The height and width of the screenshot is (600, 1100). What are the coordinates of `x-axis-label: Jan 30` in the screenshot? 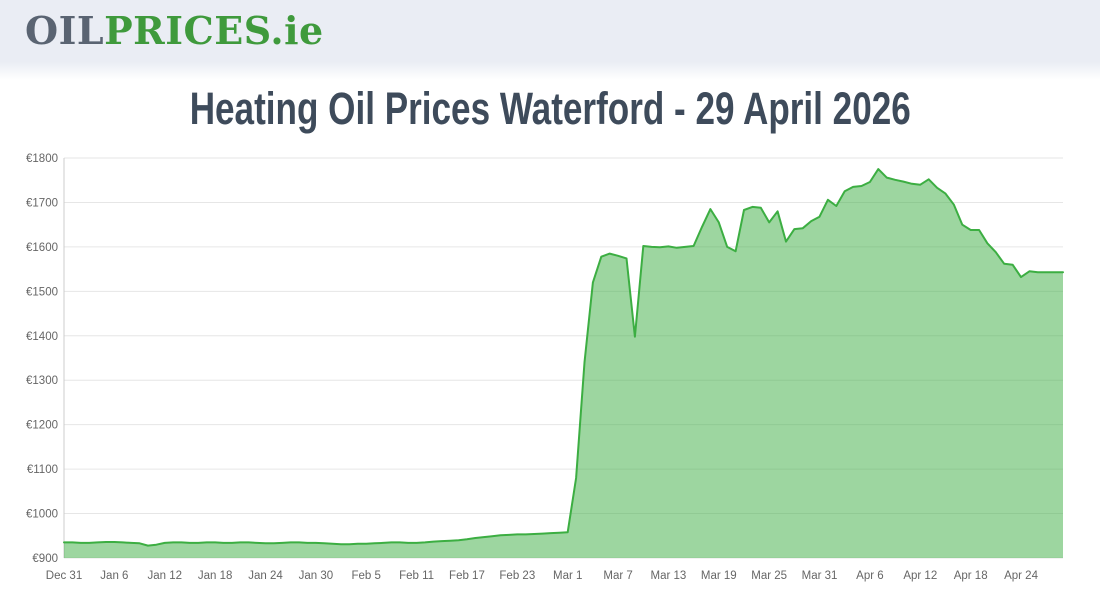 It's located at (316, 576).